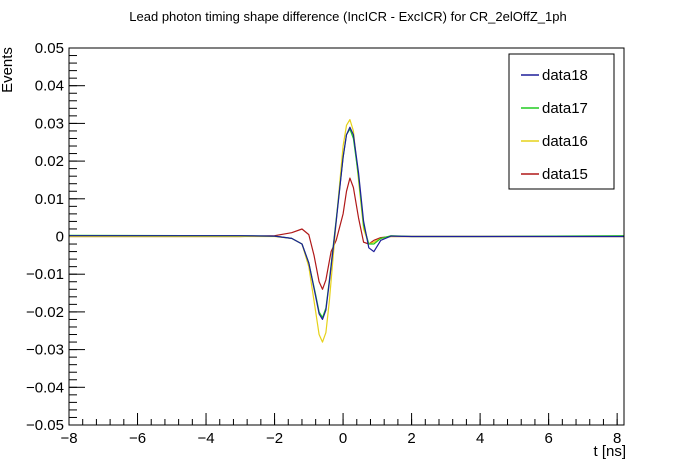  Describe the element at coordinates (565, 75) in the screenshot. I see `legend-label: data18` at that location.